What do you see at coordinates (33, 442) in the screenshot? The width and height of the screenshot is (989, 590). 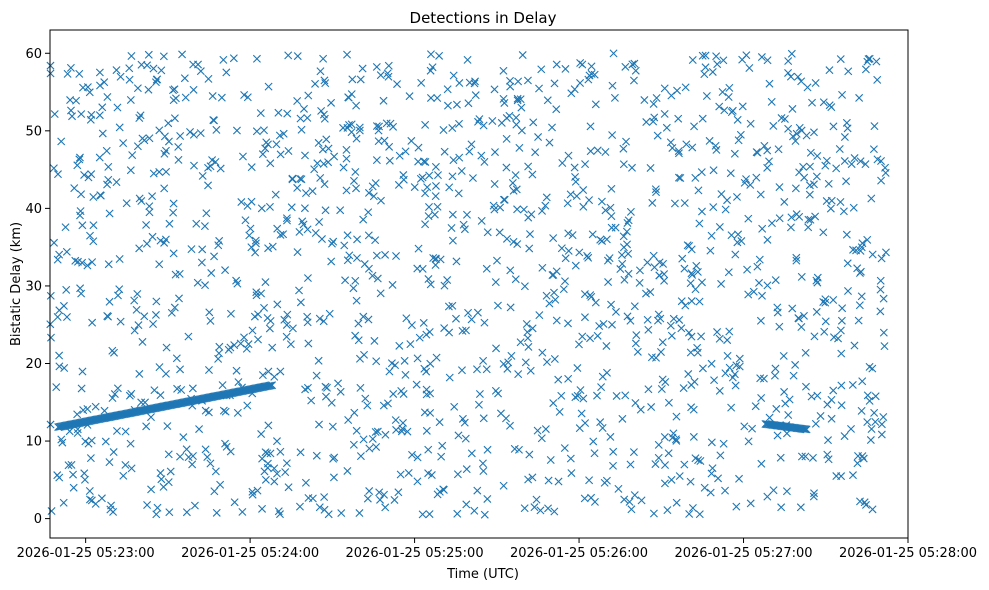 I see `y-tick-label: 10` at bounding box center [33, 442].